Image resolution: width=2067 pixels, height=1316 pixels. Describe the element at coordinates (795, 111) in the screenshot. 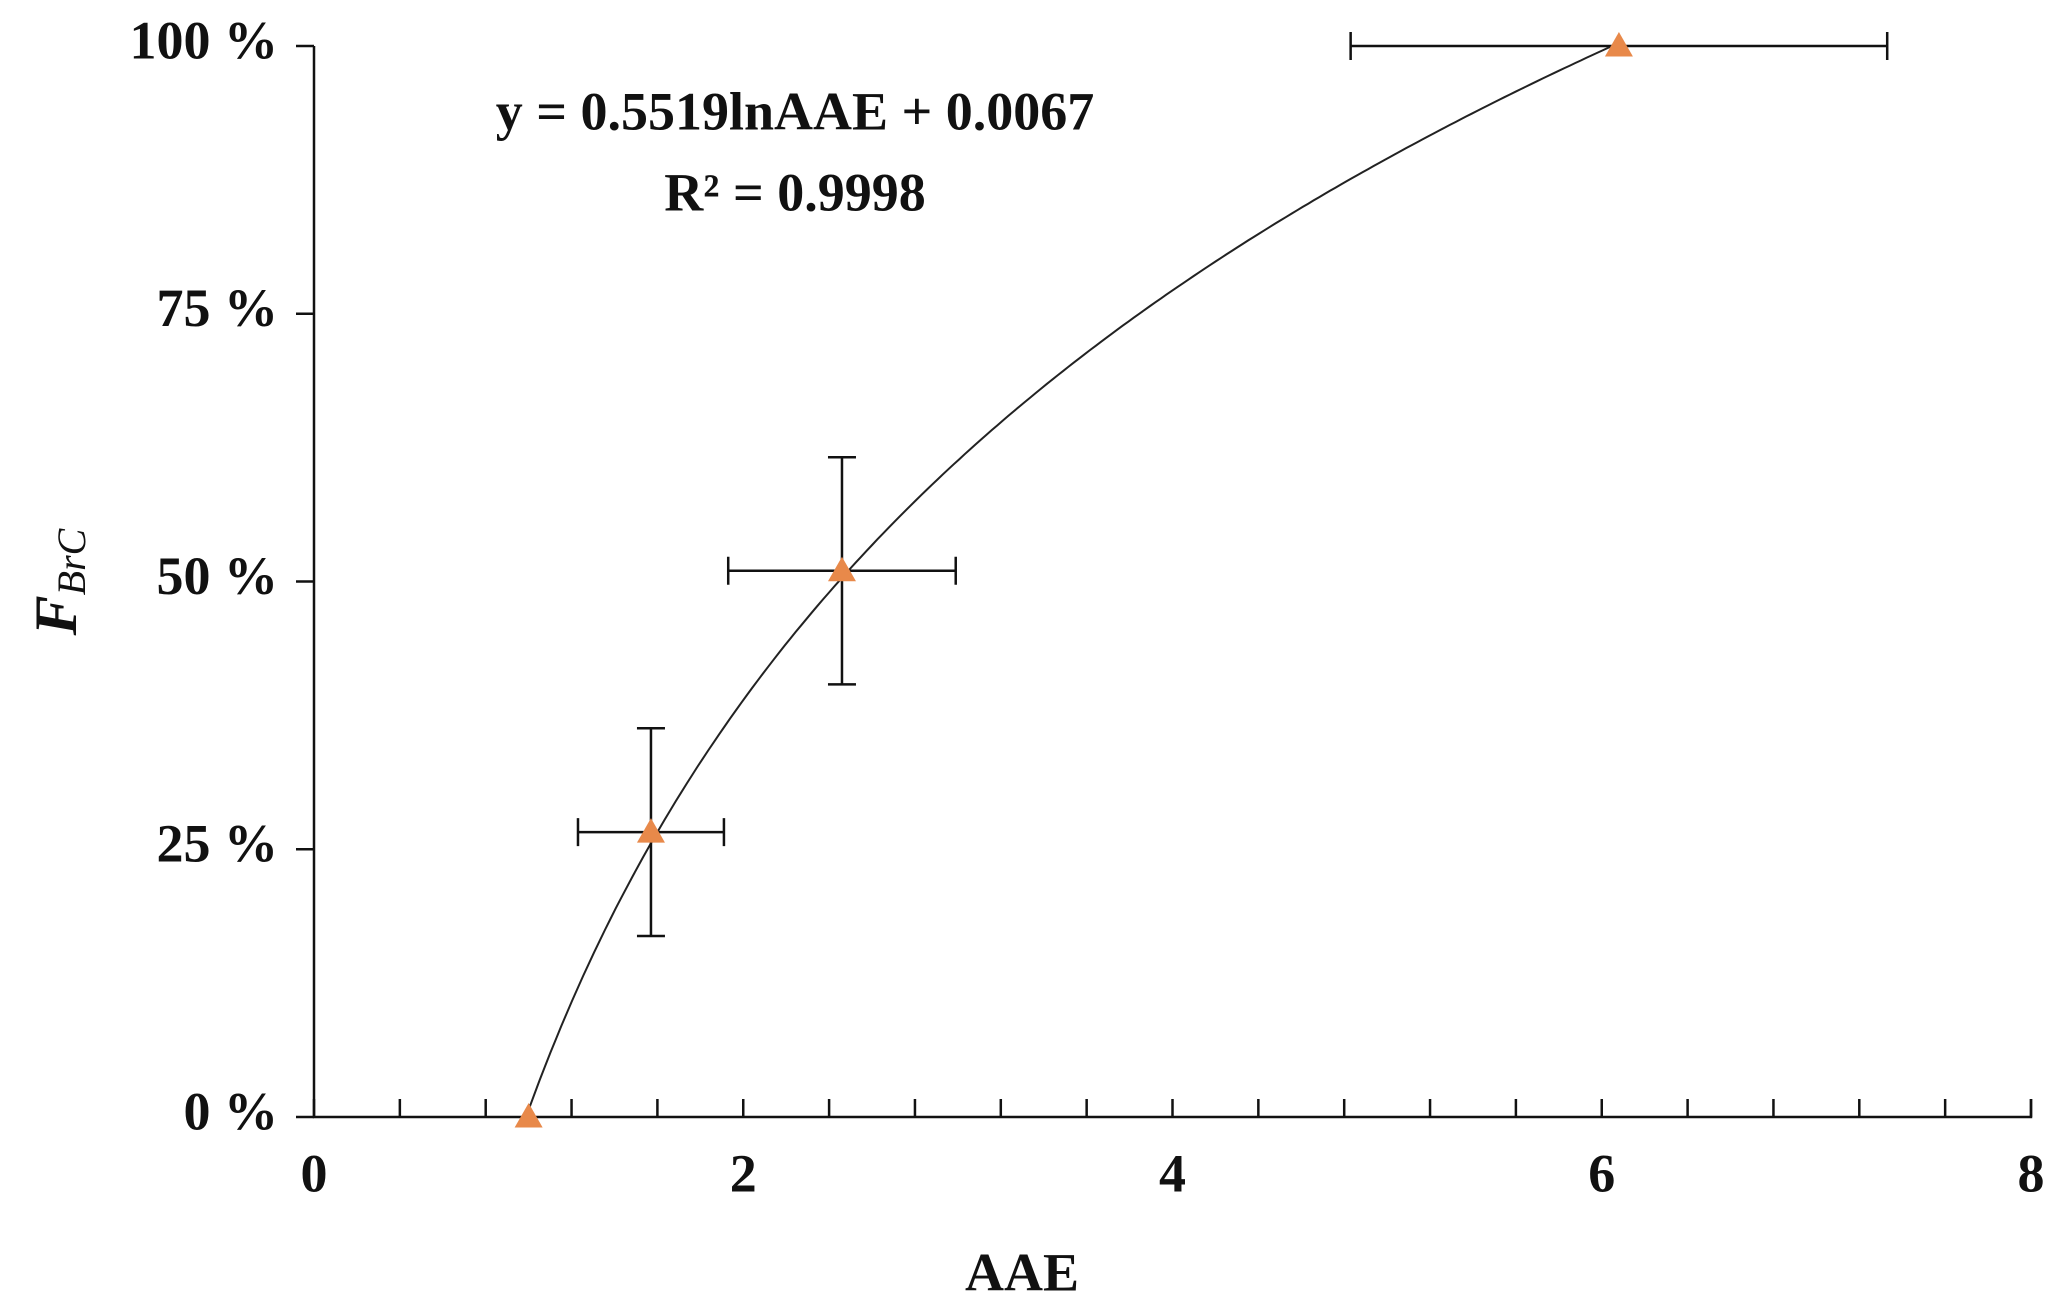

I see `trendline-equation: y = 0.5519lnAAE + 0.0067` at that location.